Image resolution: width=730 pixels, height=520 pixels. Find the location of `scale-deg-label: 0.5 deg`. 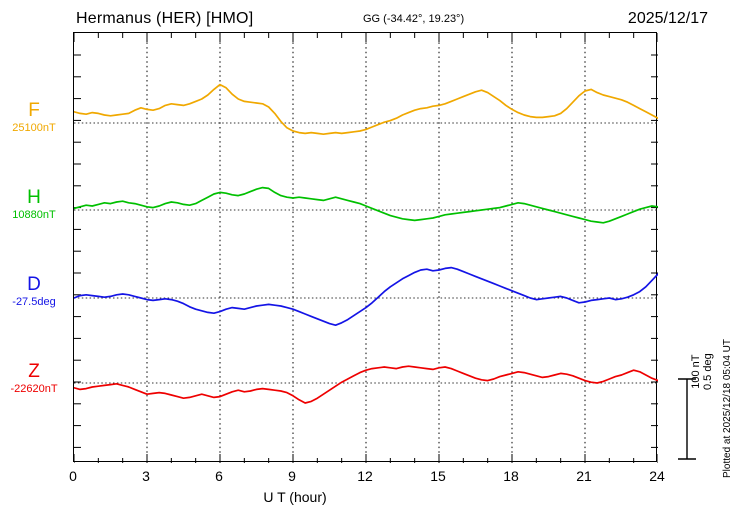

scale-deg-label: 0.5 deg is located at coordinates (708, 371).